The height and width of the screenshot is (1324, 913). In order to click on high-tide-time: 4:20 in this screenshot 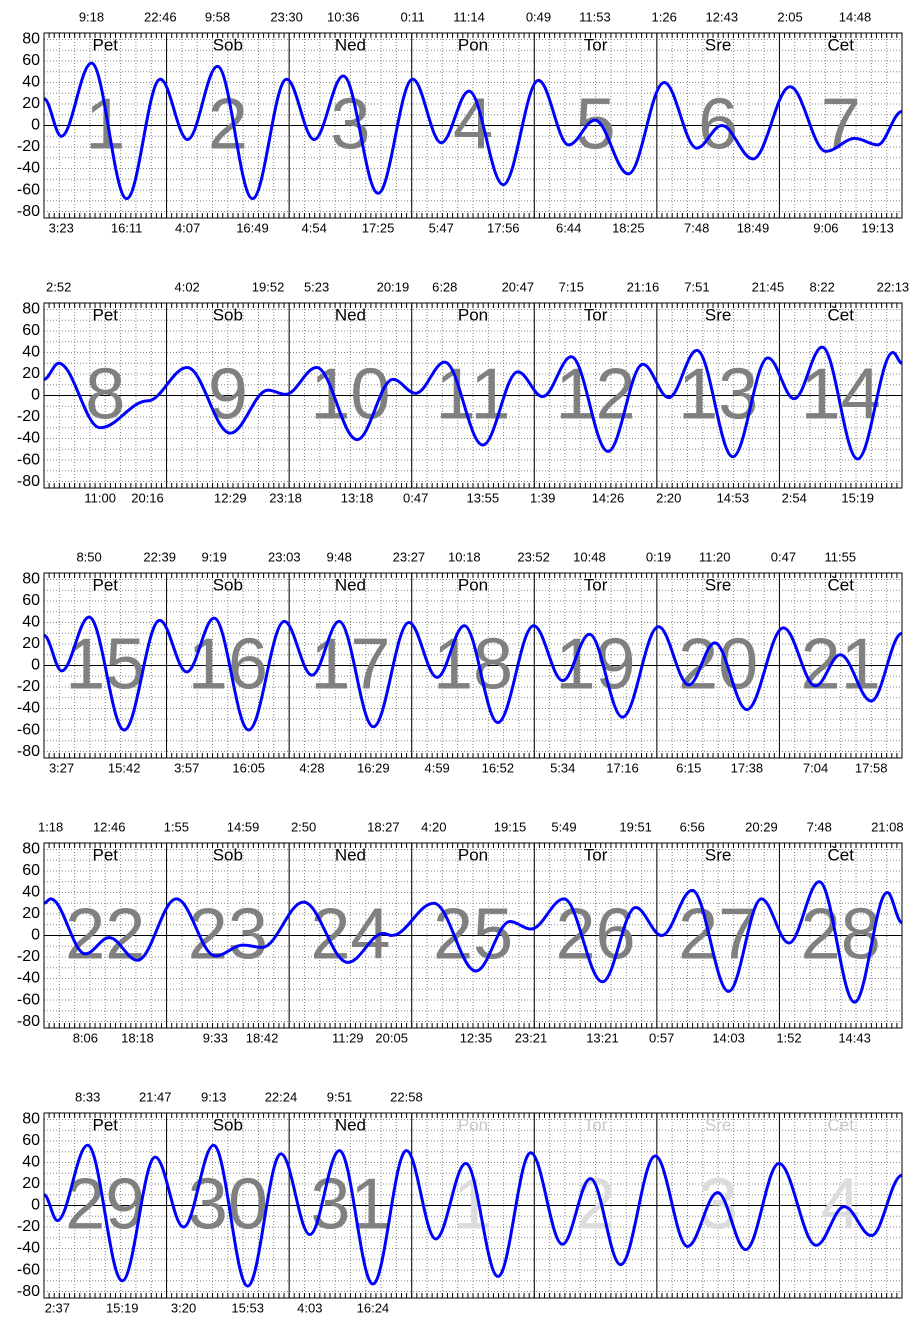, I will do `click(433, 826)`.